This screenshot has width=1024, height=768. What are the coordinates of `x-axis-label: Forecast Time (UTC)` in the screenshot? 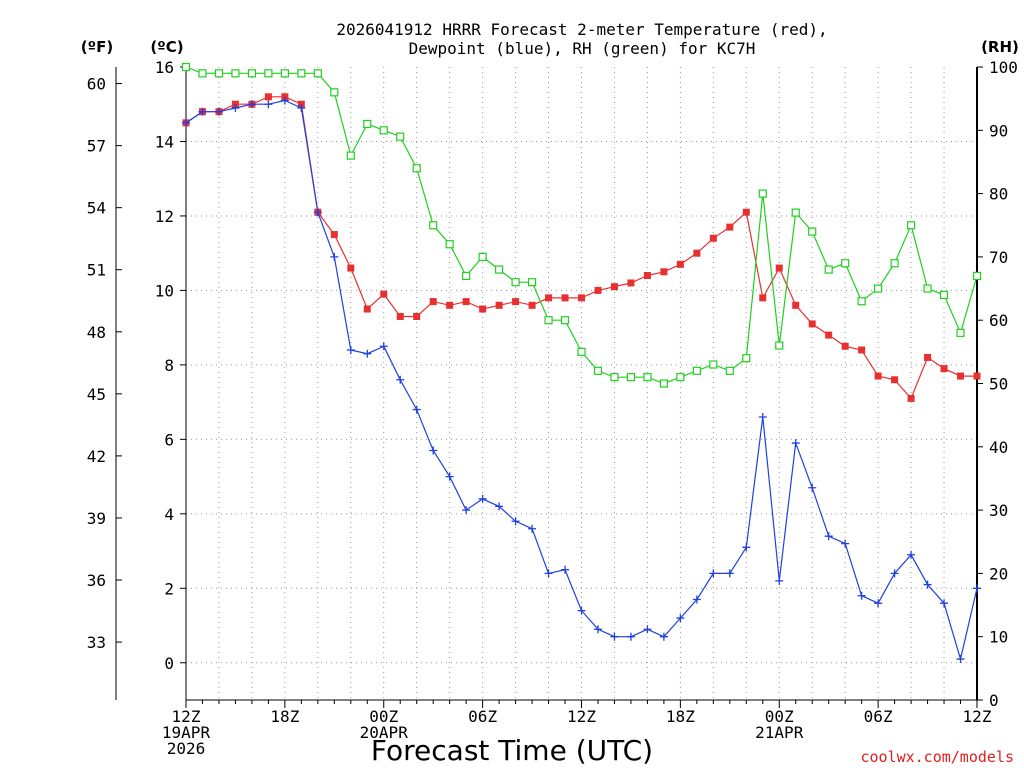 It's located at (512, 750).